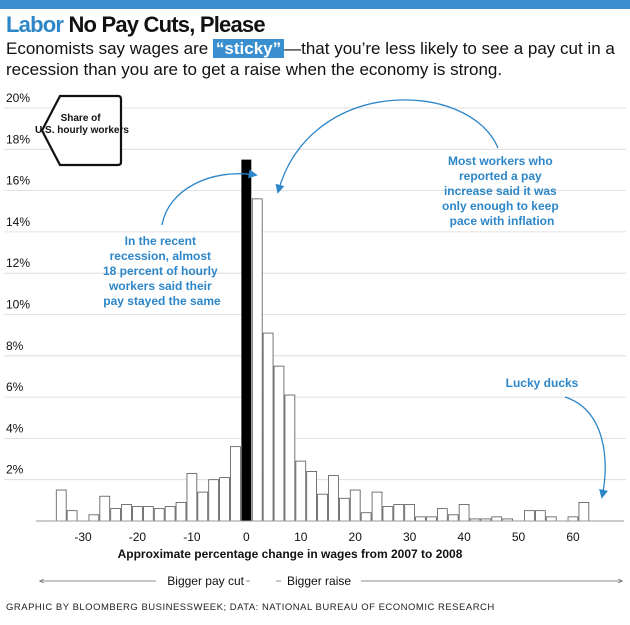 This screenshot has height=625, width=630. Describe the element at coordinates (315, 4) in the screenshot. I see `top-accent-bar` at that location.